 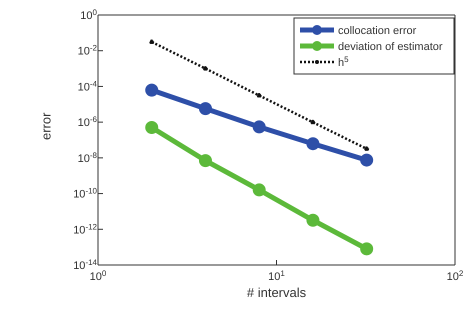 What do you see at coordinates (276, 292) in the screenshot?
I see `x-axis-title: # intervals` at bounding box center [276, 292].